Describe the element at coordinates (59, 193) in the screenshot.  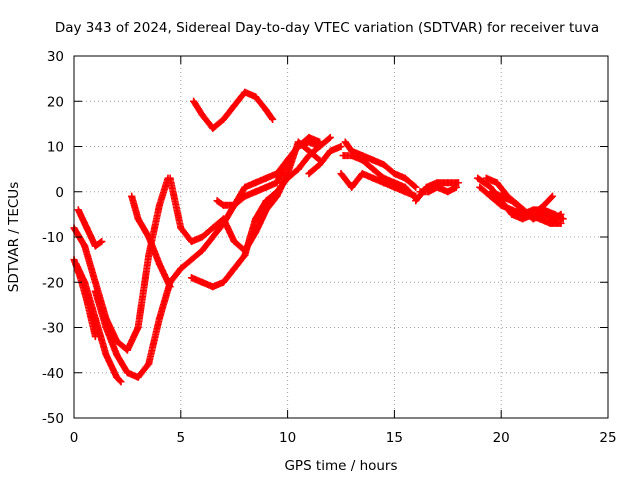
I see `y-tick-label: 0` at that location.